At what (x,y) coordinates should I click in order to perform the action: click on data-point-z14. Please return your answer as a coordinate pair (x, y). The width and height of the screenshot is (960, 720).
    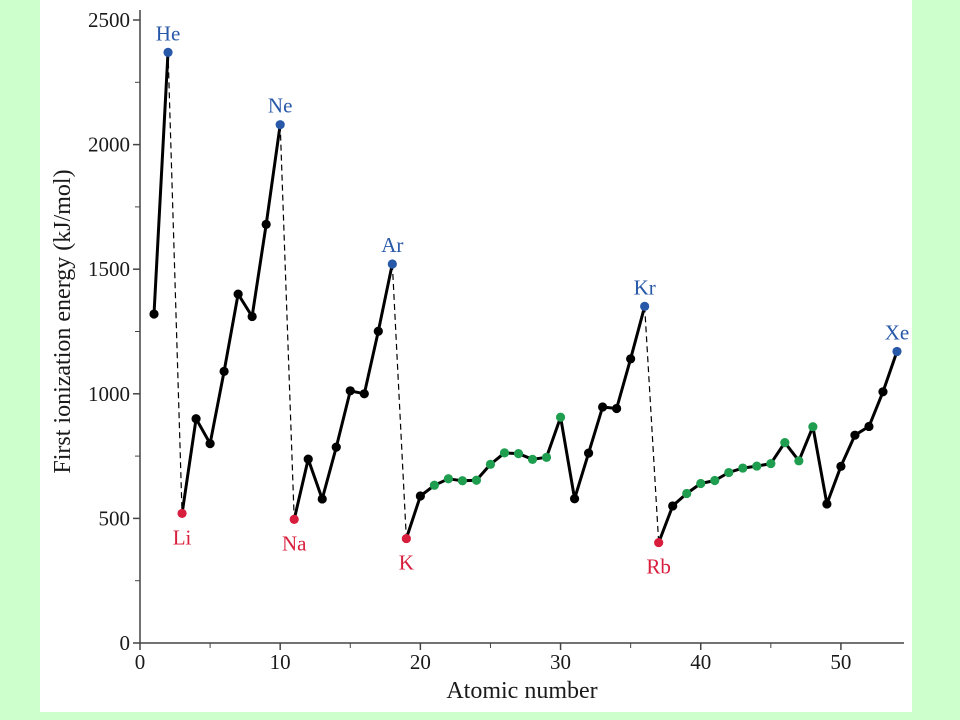
    Looking at the image, I should click on (336, 447).